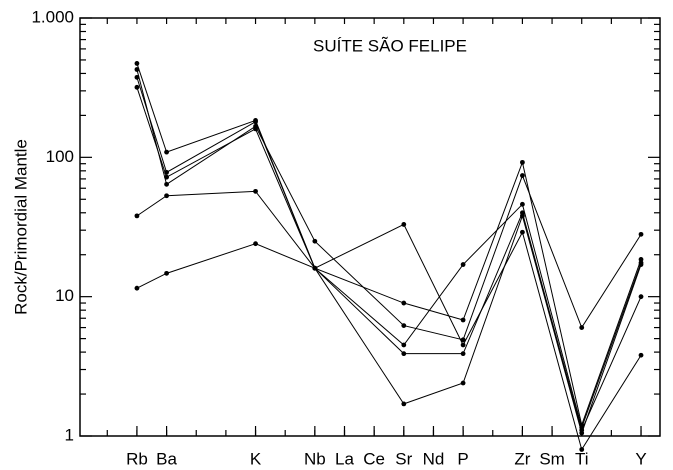  I want to click on x-tick-label: Ba, so click(166, 458).